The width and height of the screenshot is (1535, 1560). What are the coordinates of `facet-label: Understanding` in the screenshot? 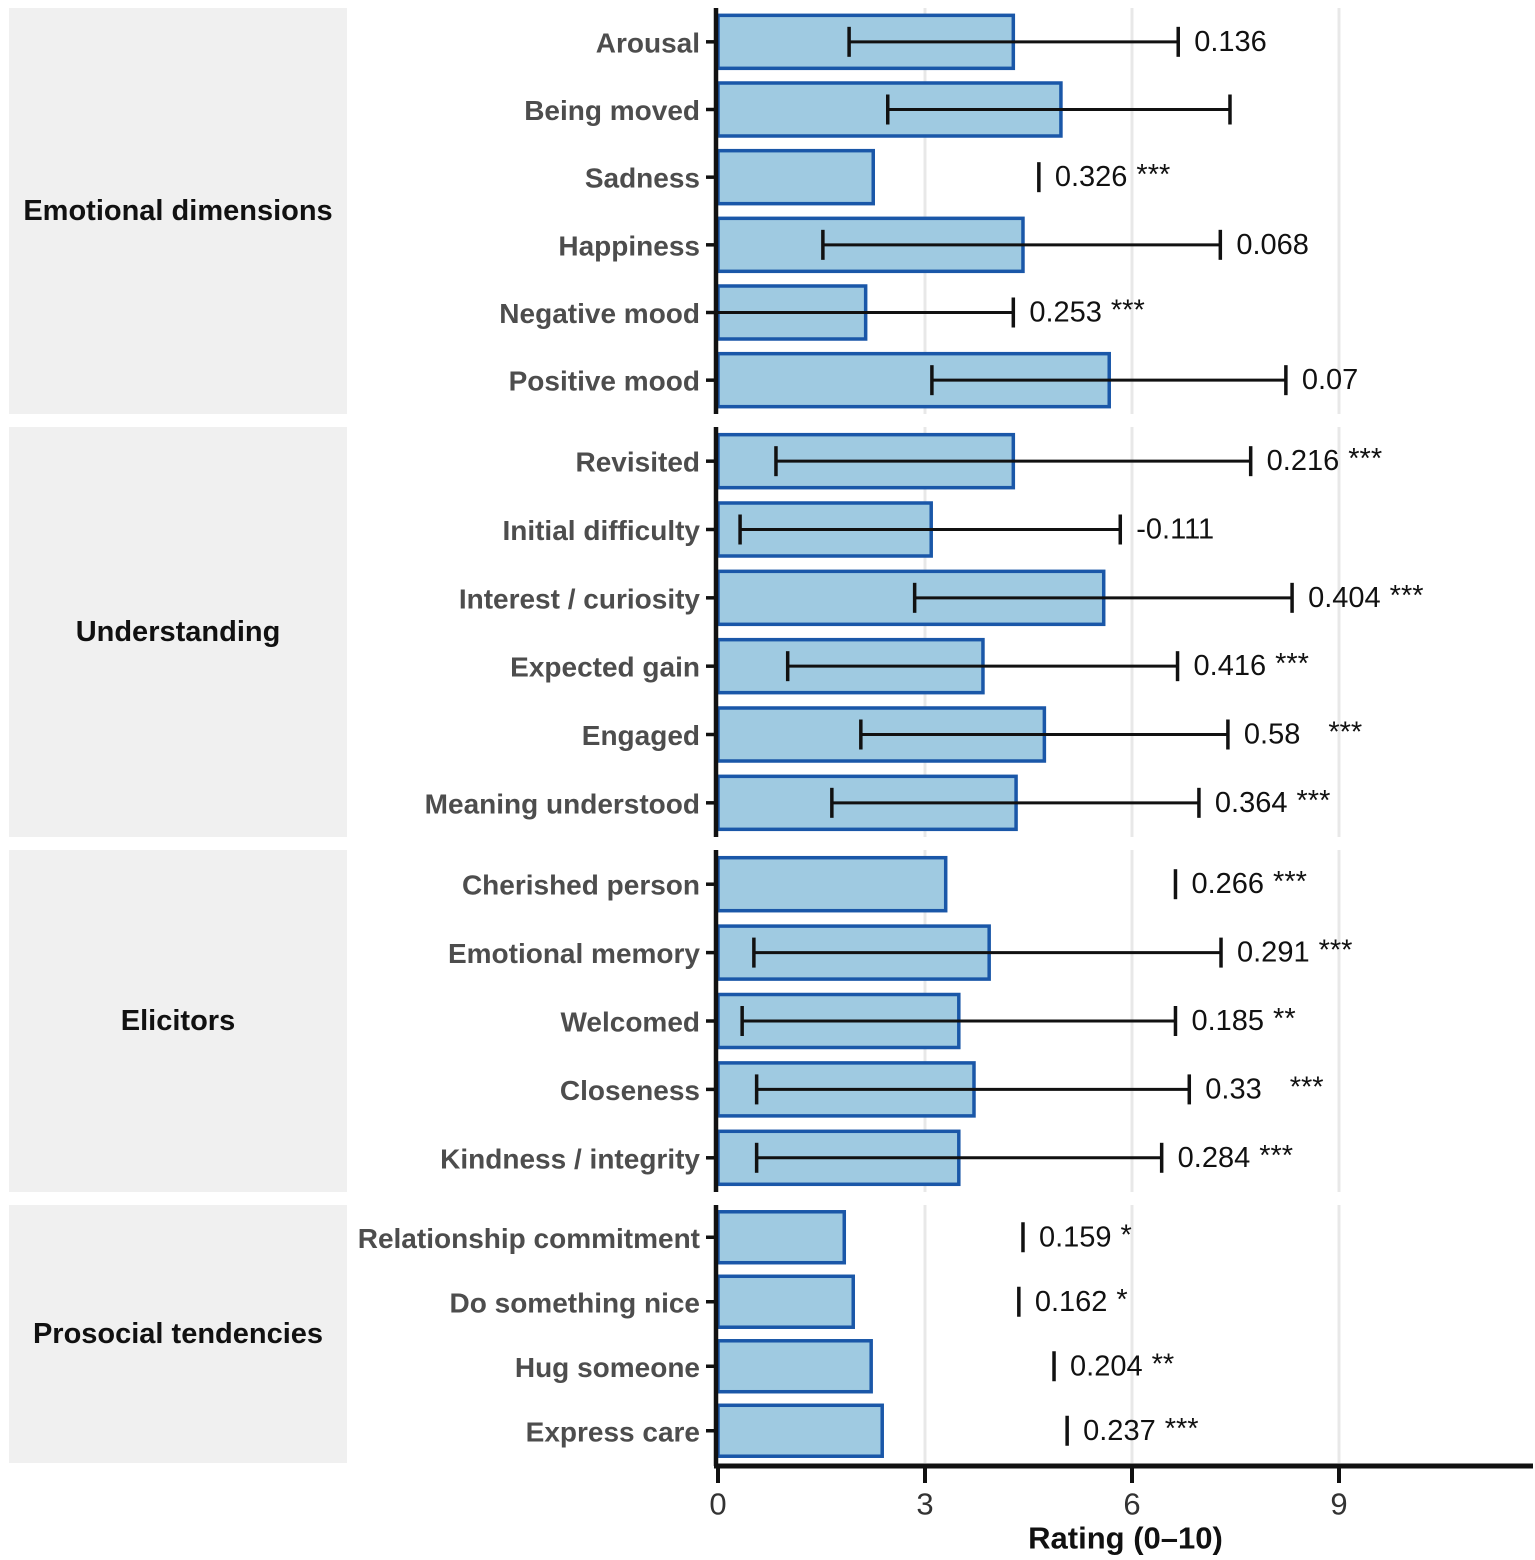 It's located at (178, 632).